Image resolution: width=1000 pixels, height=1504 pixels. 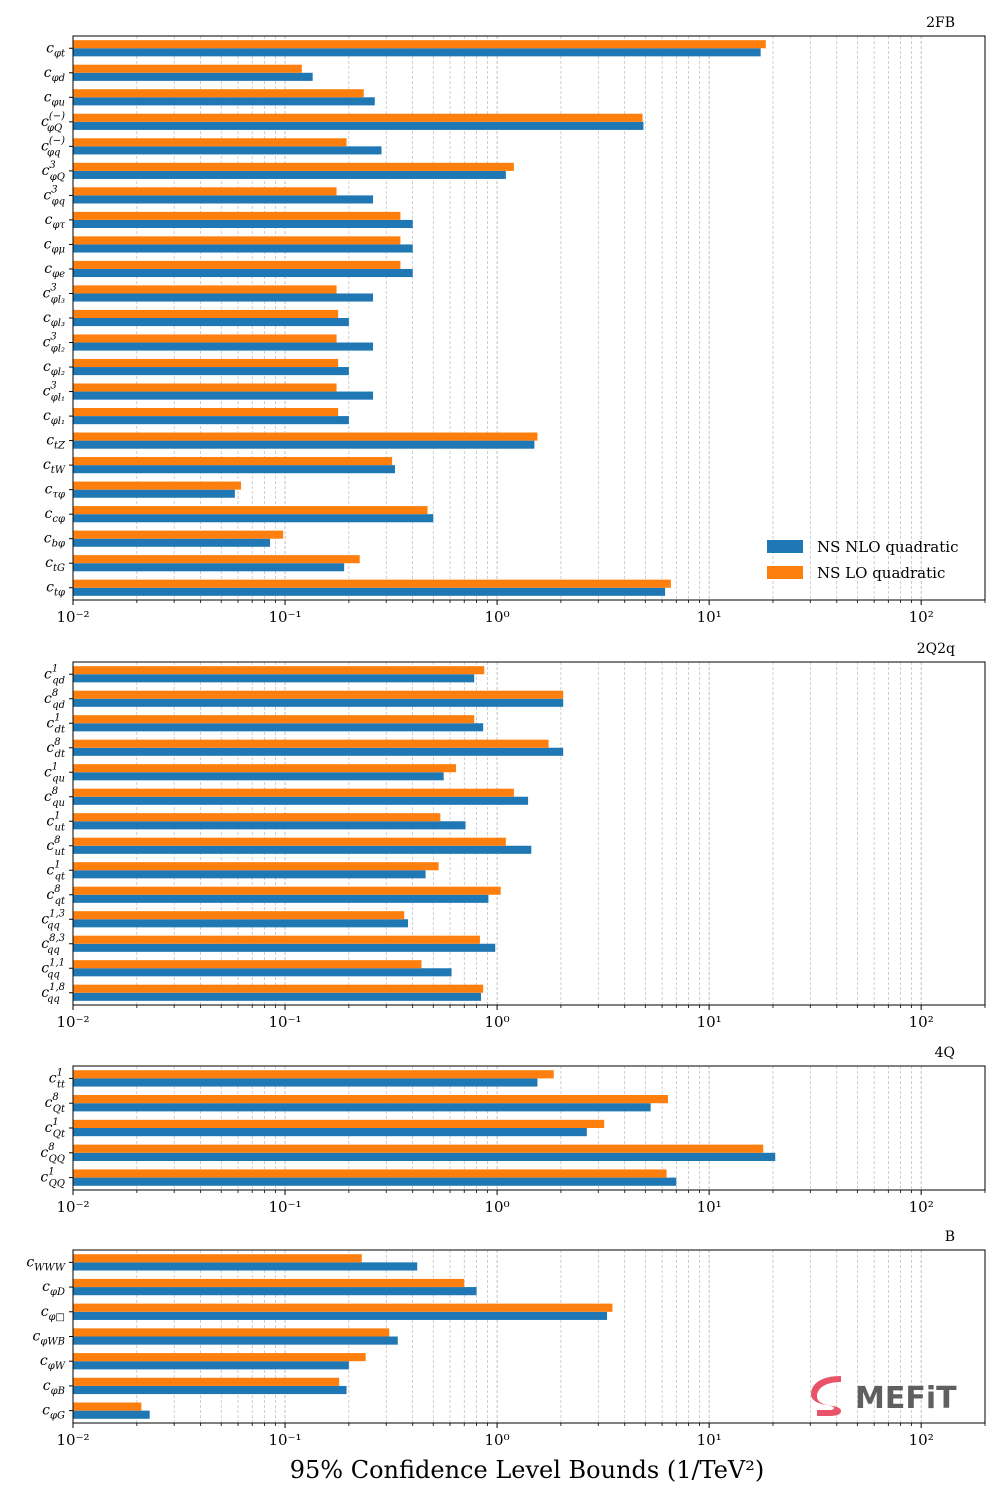 What do you see at coordinates (940, 23) in the screenshot?
I see `panel-title: 2FB` at bounding box center [940, 23].